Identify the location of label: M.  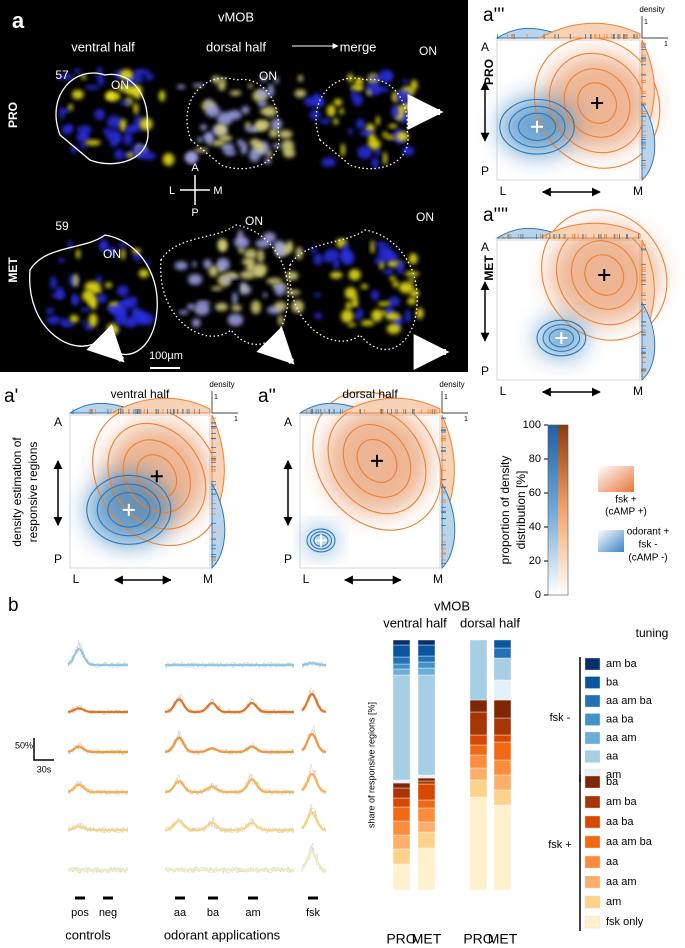
(438, 579).